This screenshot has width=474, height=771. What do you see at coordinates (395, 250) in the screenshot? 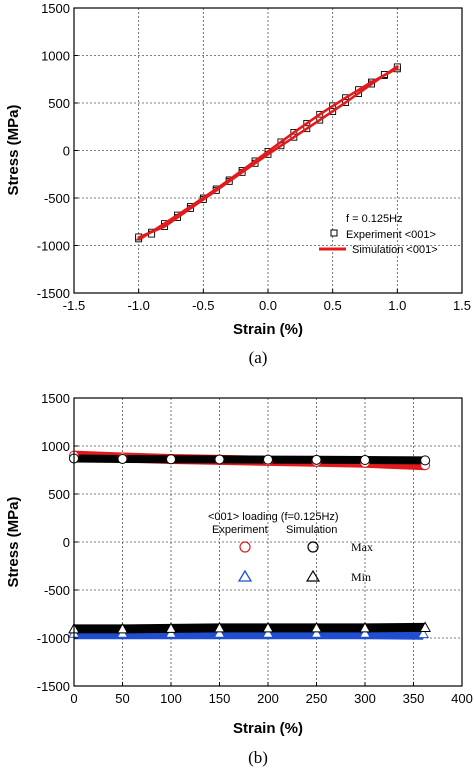
I see `legend-label-simulation: Simulation <001>` at bounding box center [395, 250].